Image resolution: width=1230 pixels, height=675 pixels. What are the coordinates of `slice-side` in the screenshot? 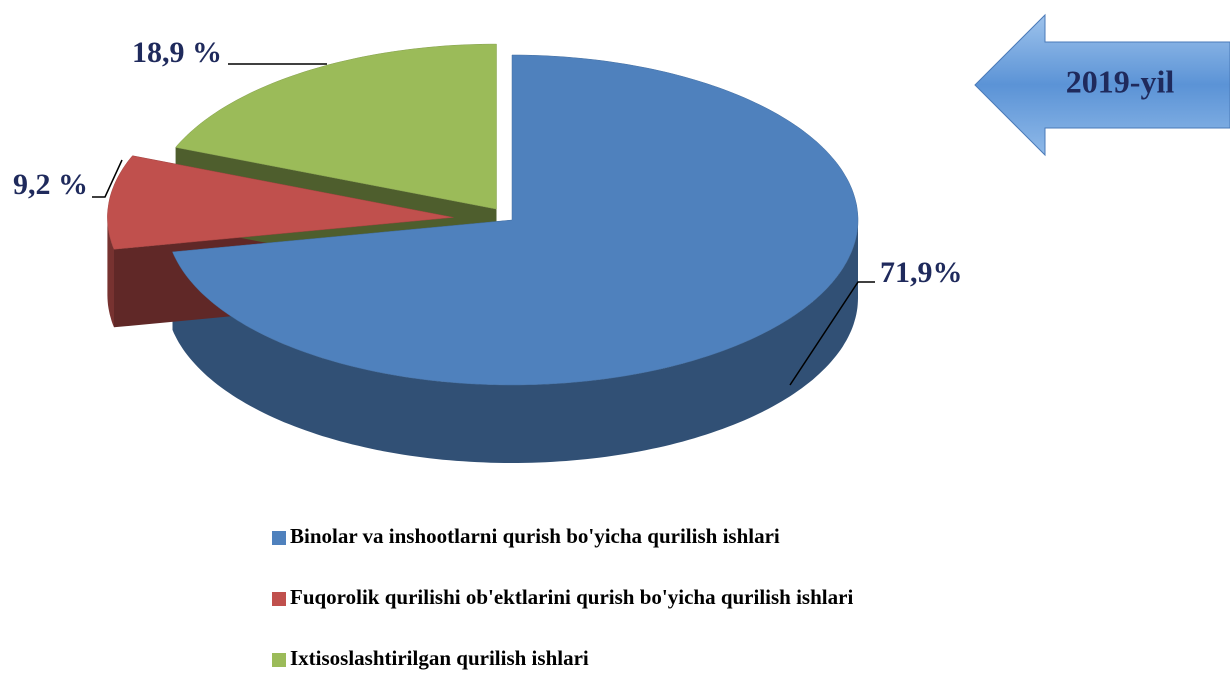 It's located at (110, 272).